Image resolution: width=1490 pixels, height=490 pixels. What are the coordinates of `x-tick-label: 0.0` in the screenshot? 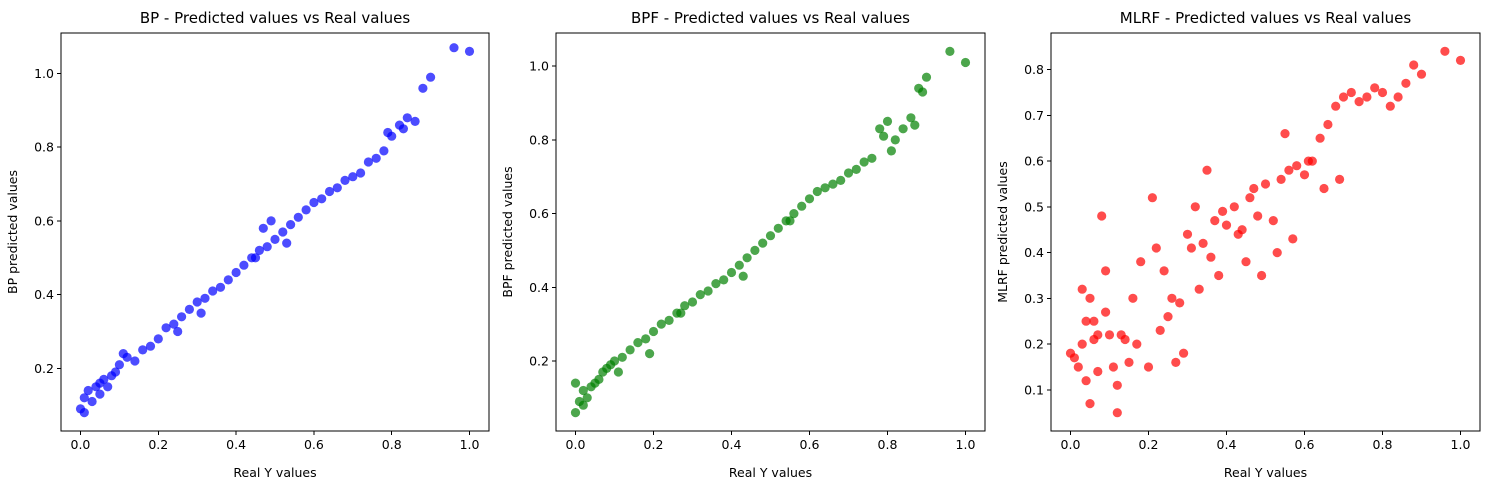 It's located at (81, 444).